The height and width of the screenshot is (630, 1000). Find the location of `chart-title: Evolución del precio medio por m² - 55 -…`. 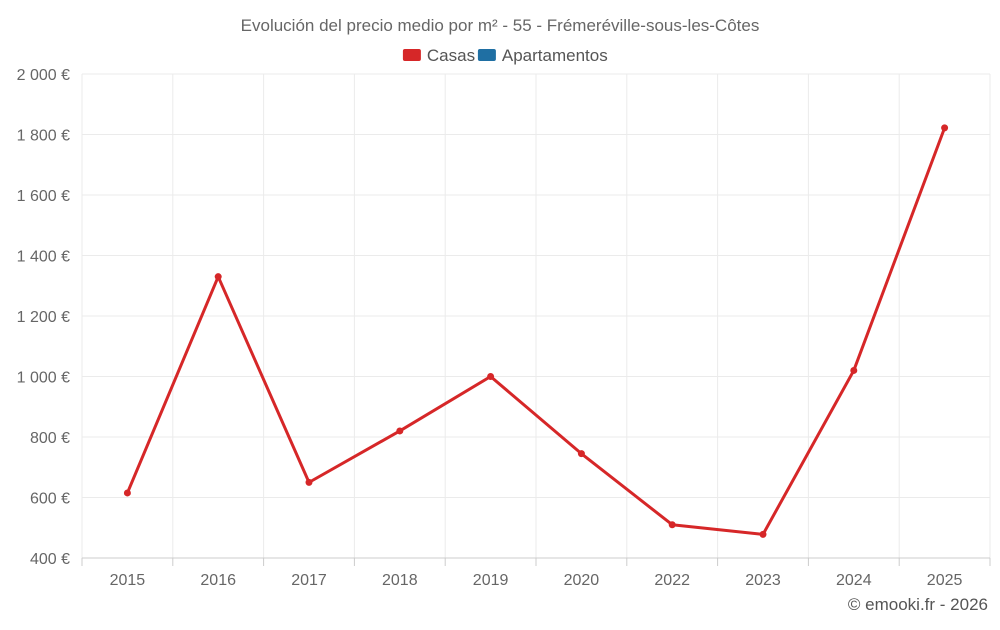

chart-title: Evolución del precio medio por m² - 55 -… is located at coordinates (500, 25).